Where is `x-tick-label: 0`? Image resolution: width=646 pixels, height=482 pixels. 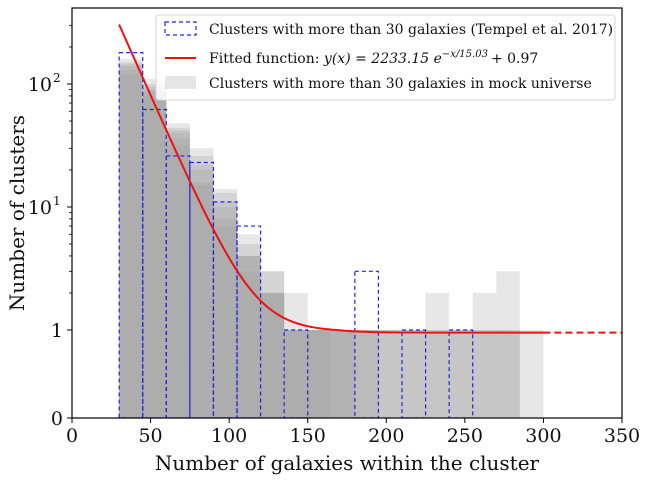 x-tick-label: 0 is located at coordinates (72, 436).